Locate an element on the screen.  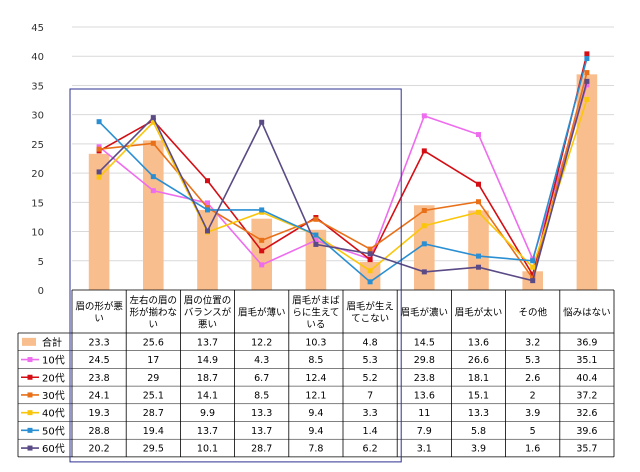
data-label: 19.3 is located at coordinates (99, 413).